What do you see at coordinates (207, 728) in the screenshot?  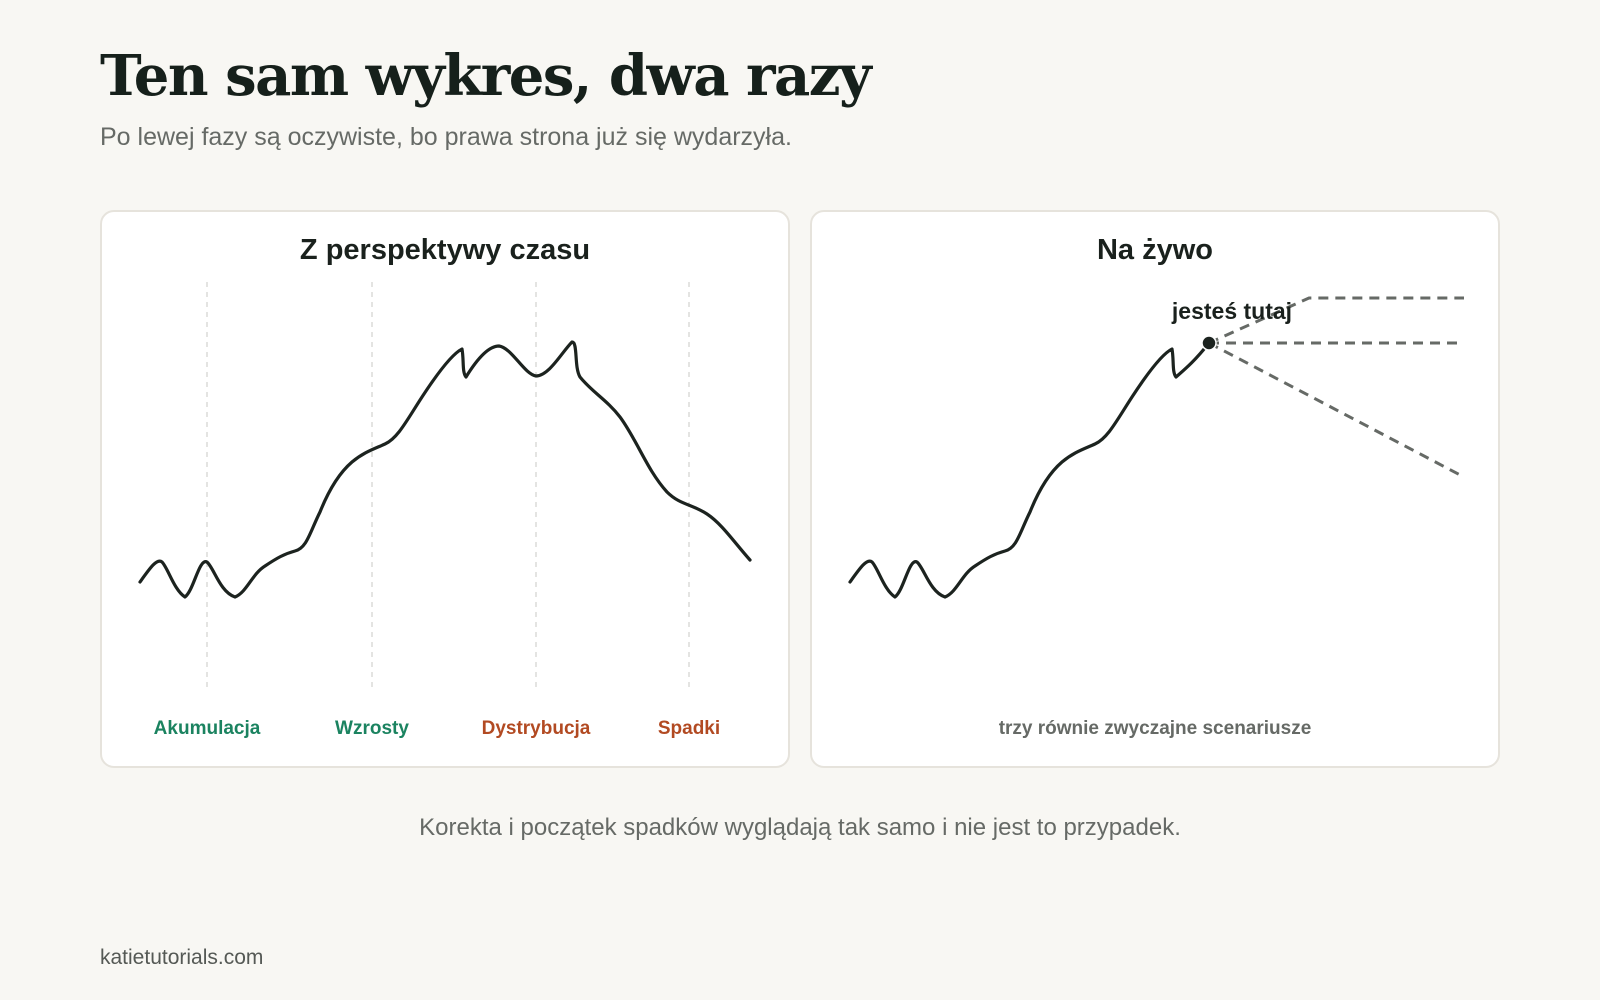 I see `phase-label-akumulacja: Akumulacja` at bounding box center [207, 728].